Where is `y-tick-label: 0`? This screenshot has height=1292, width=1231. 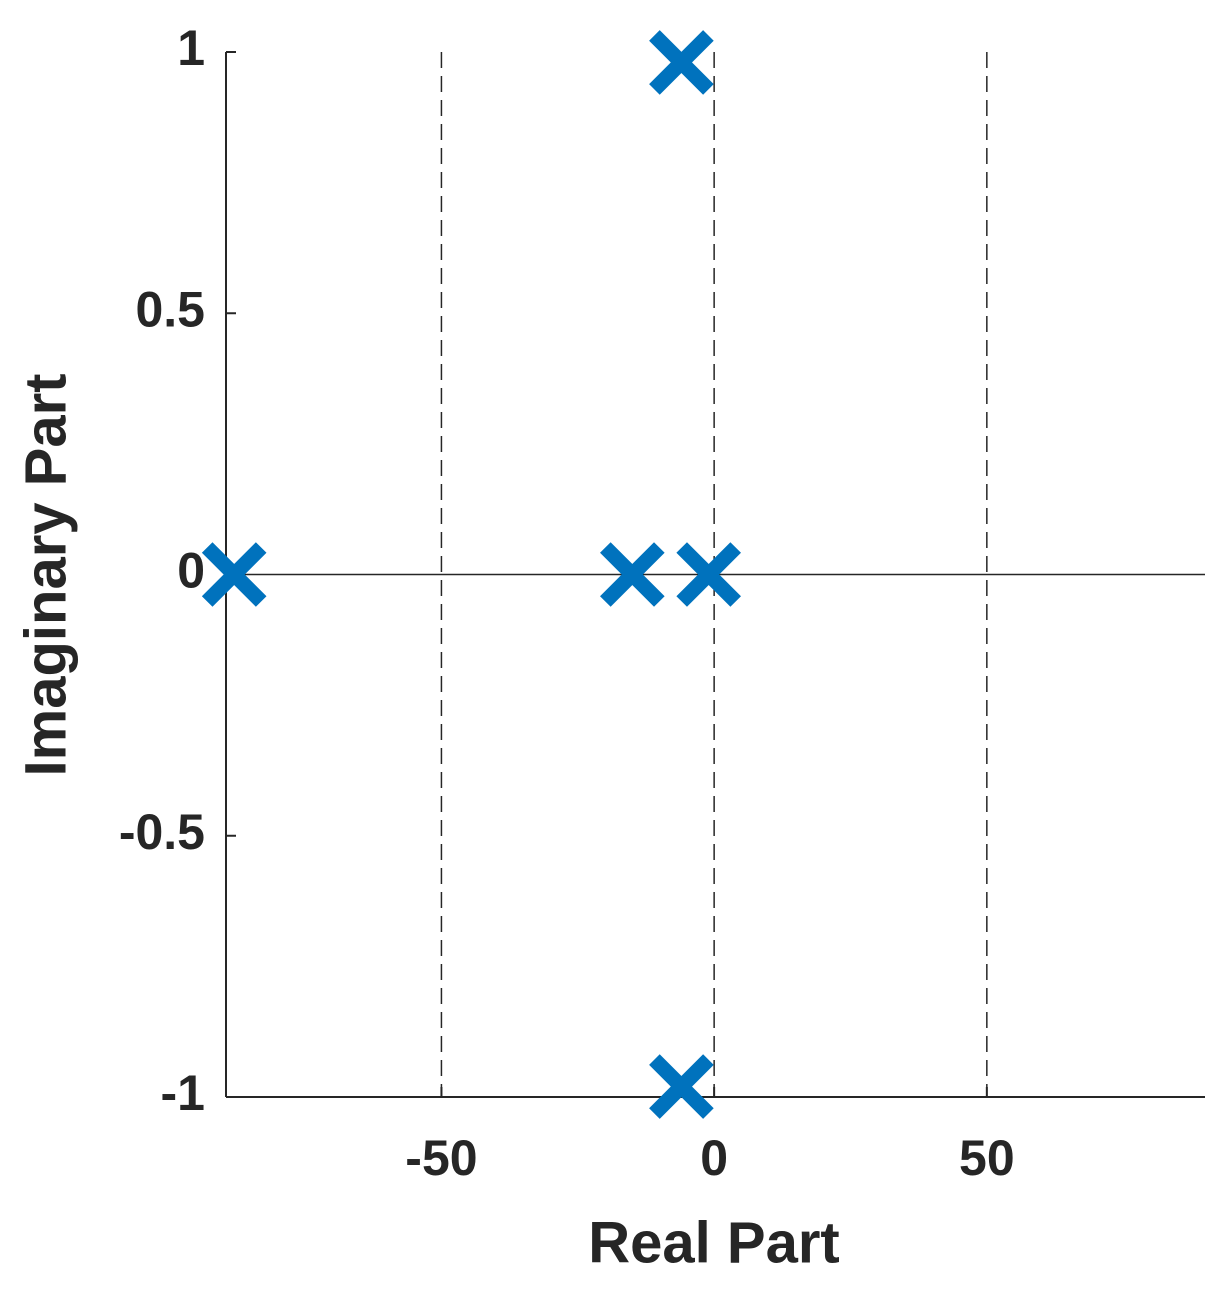 y-tick-label: 0 is located at coordinates (191, 571).